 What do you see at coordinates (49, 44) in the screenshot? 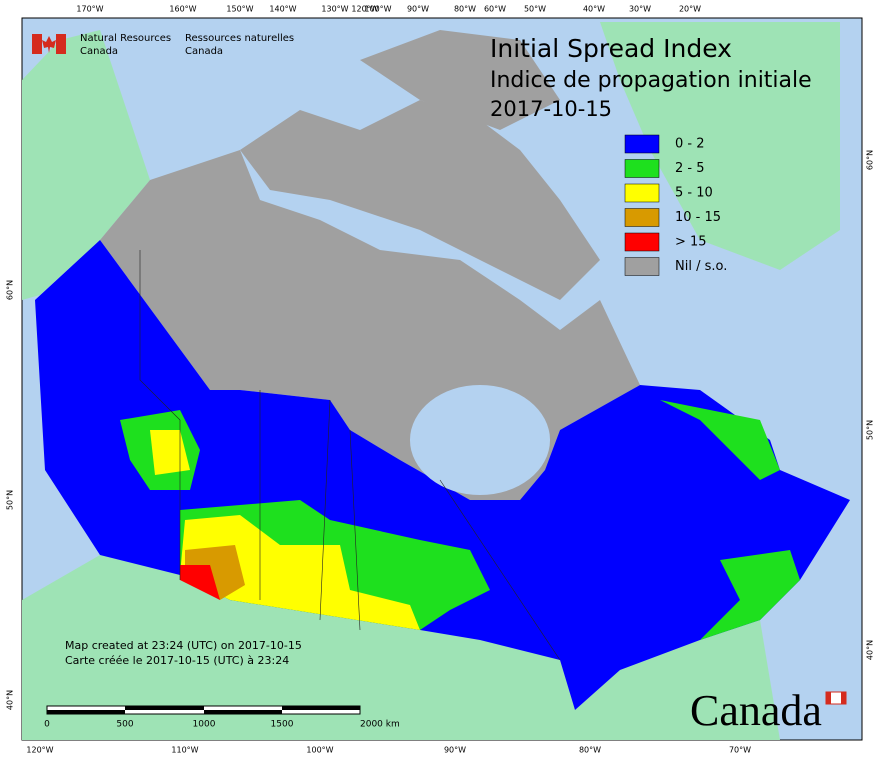
I see `maple-leaf` at bounding box center [49, 44].